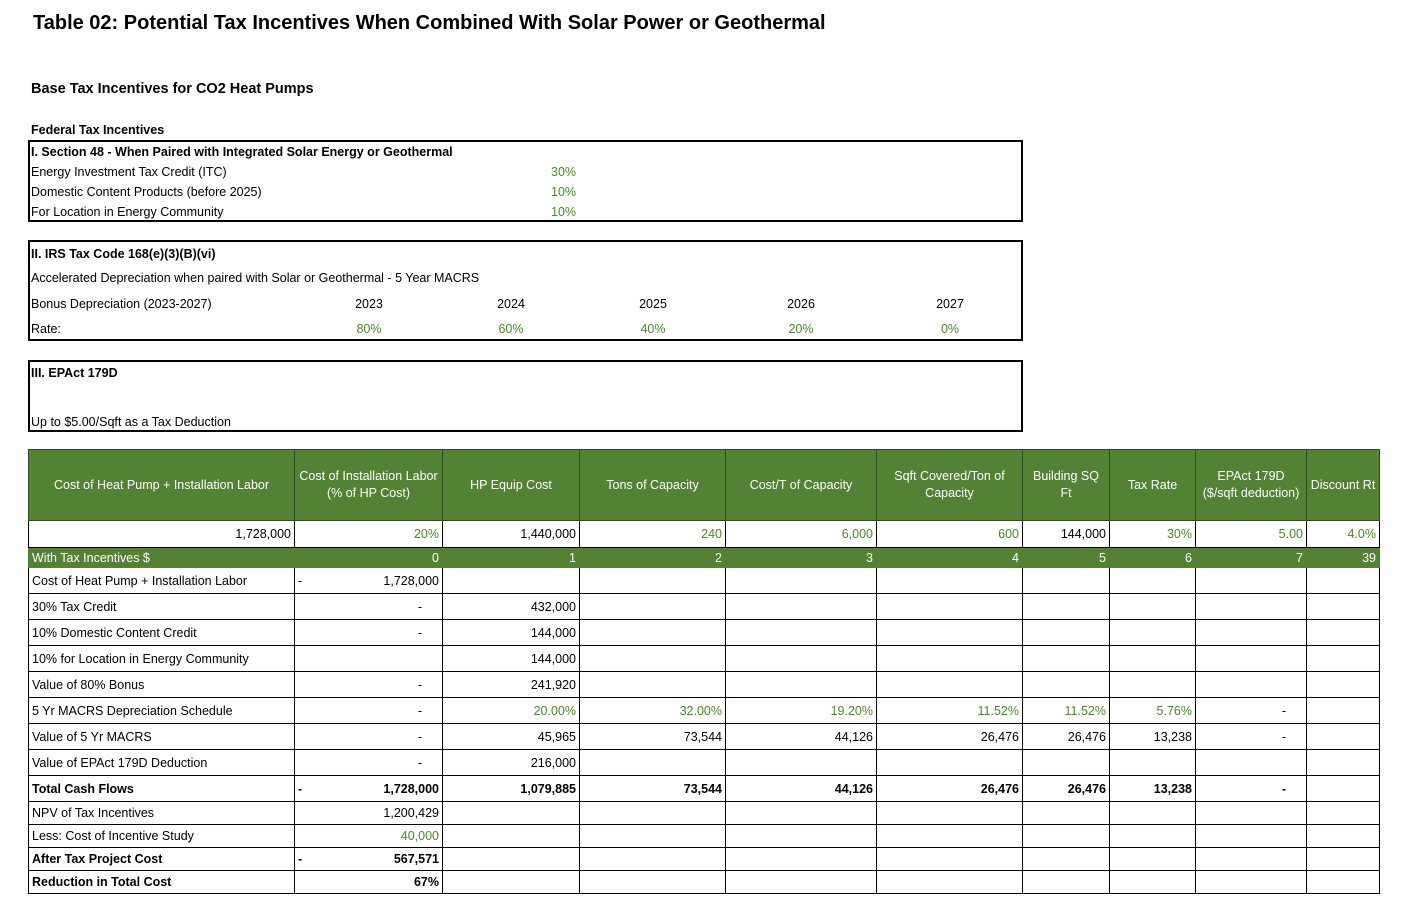  I want to click on table-cell: 19.20%, so click(801, 710).